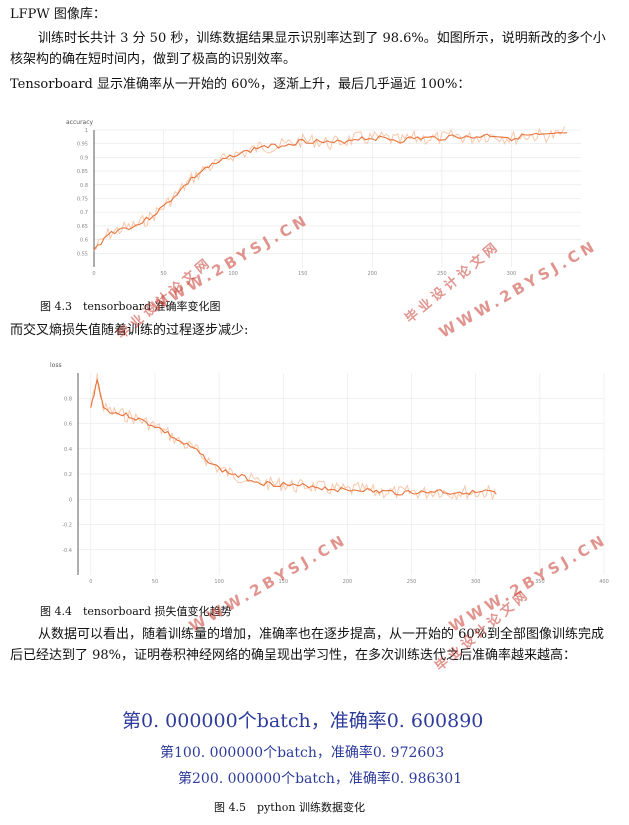 The width and height of the screenshot is (629, 825). I want to click on y-tick-label: 0.9, so click(84, 158).